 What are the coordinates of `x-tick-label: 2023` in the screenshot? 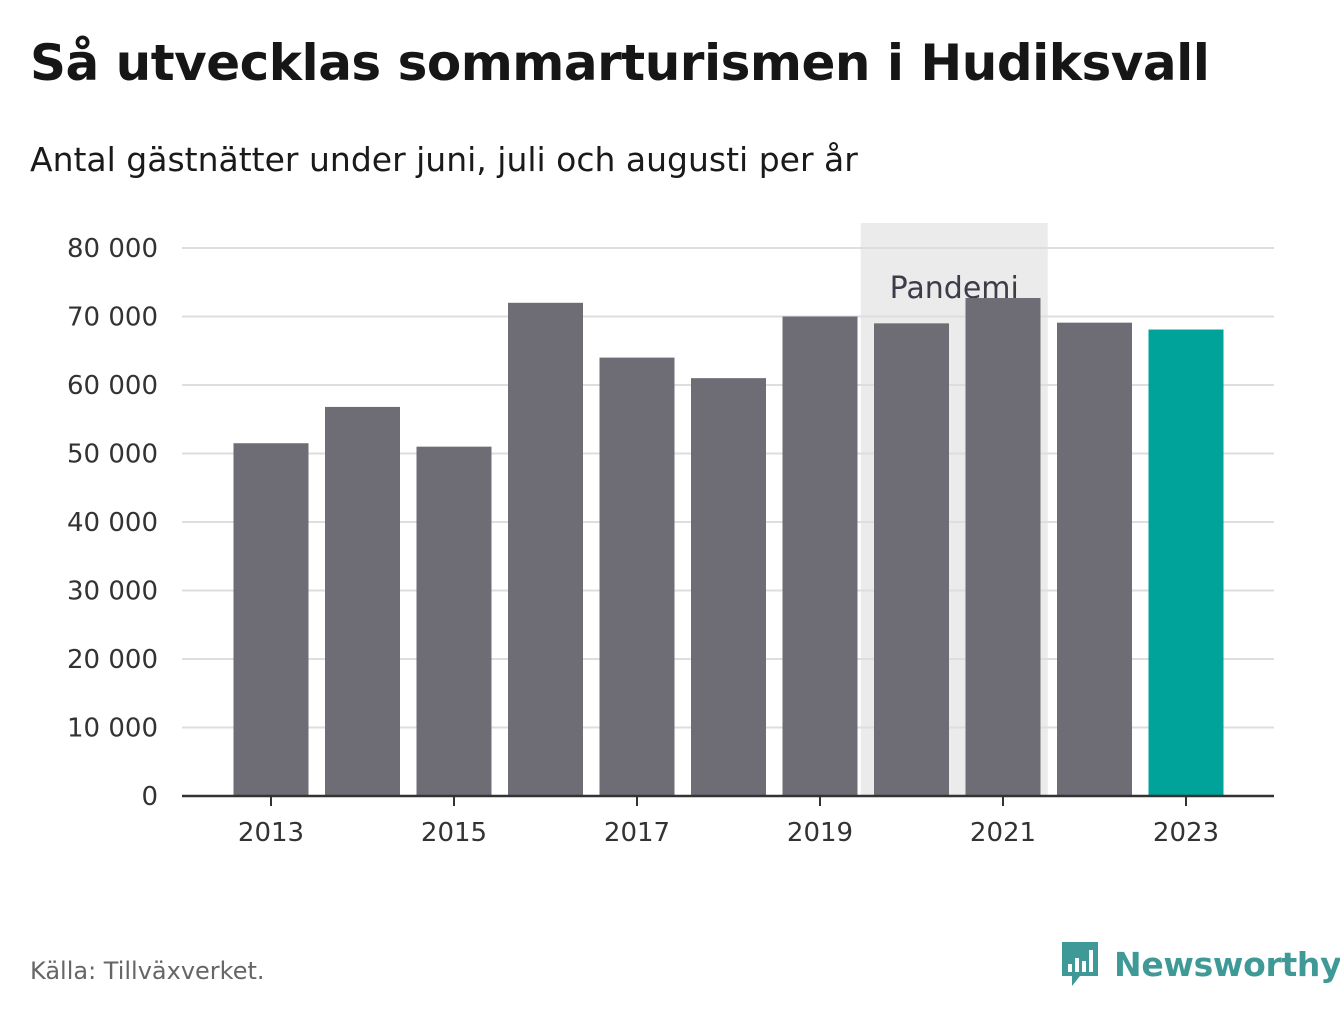 It's located at (1186, 833).